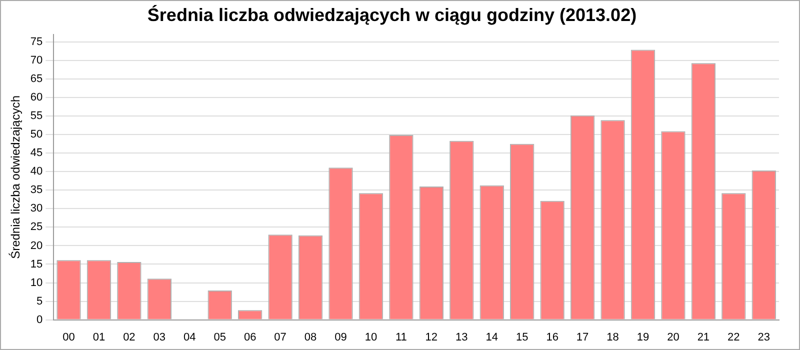 This screenshot has width=800, height=350. Describe the element at coordinates (36, 282) in the screenshot. I see `y-tick-label: 10` at that location.